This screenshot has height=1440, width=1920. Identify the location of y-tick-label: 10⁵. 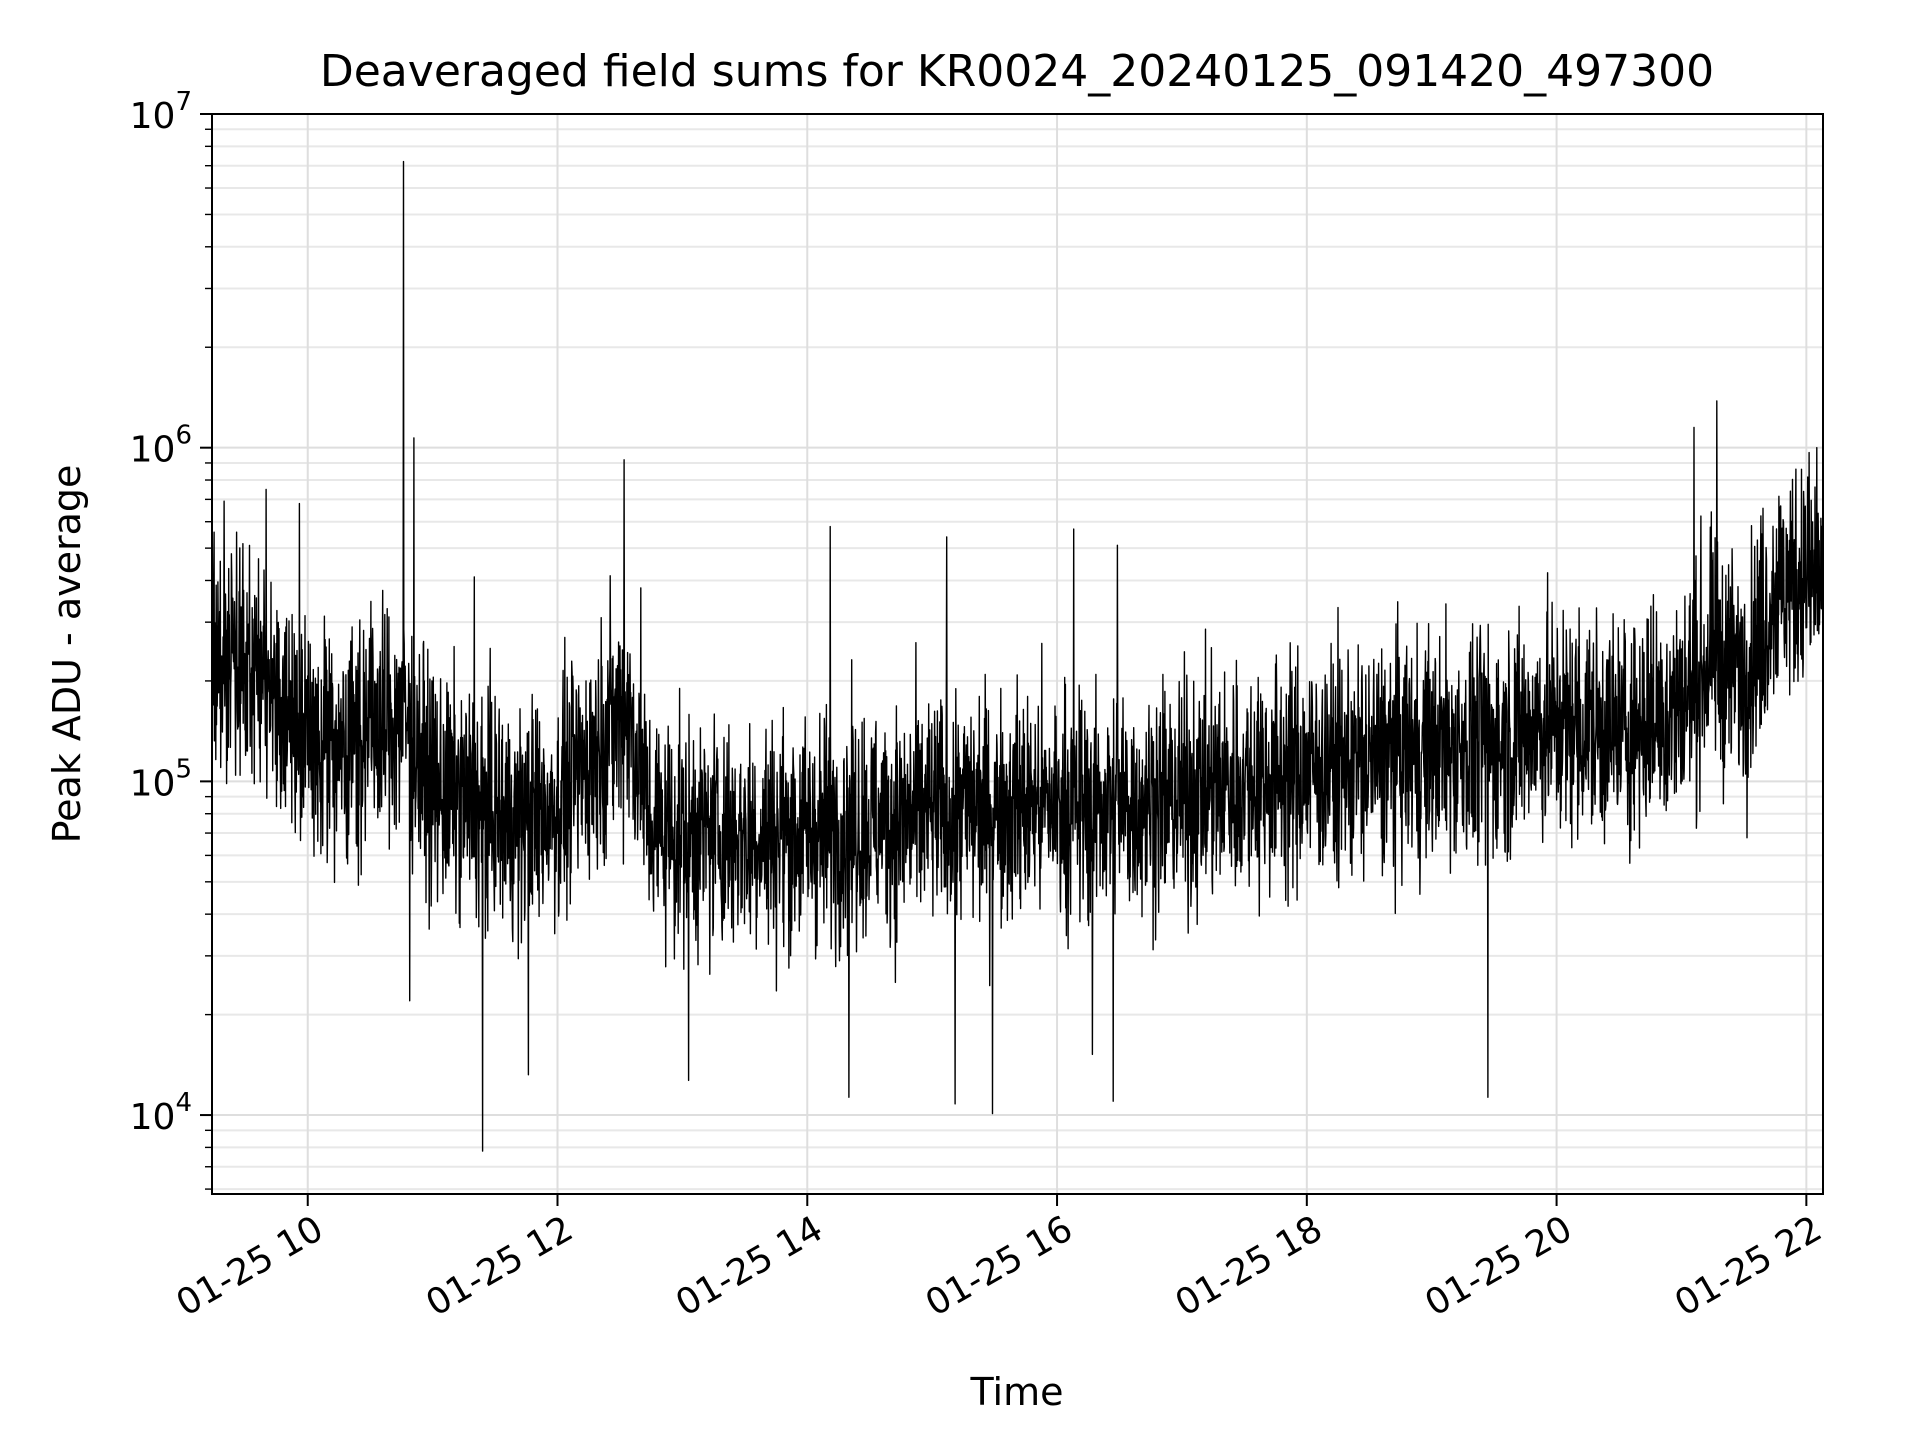
(161, 779).